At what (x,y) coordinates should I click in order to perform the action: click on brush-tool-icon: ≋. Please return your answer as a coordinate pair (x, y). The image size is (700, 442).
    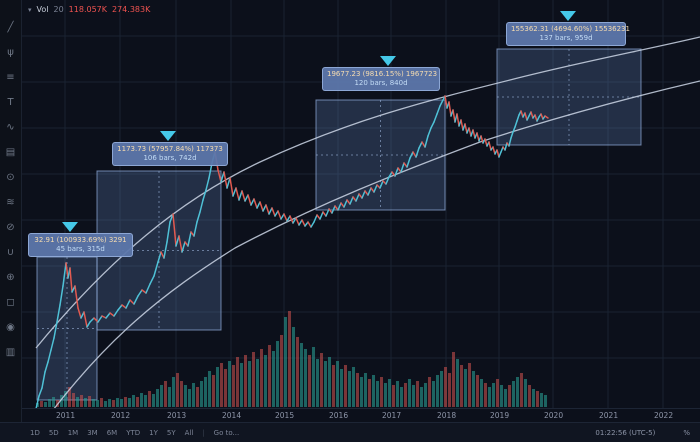
    Looking at the image, I should click on (10, 202).